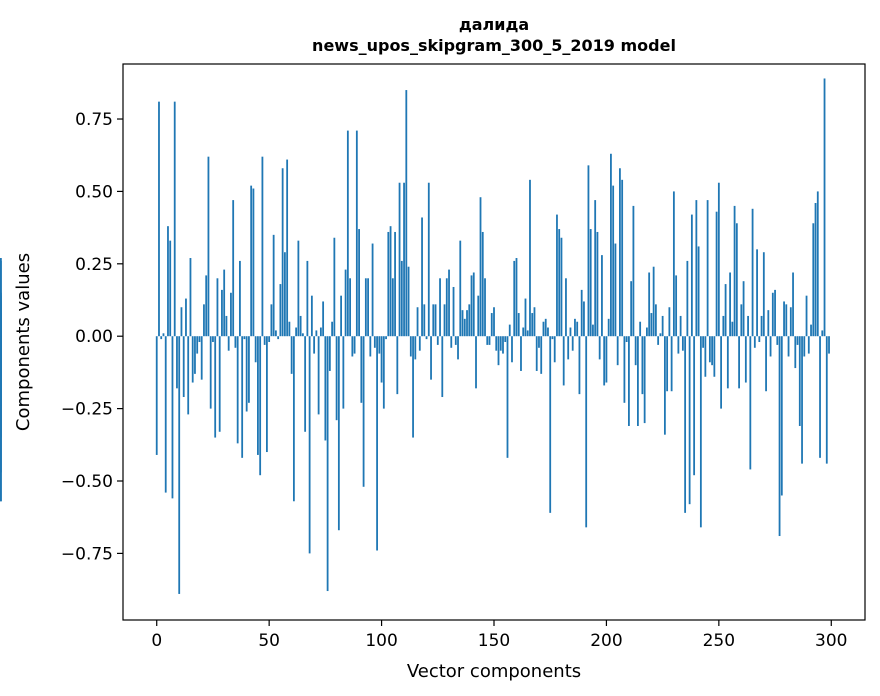  Describe the element at coordinates (494, 671) in the screenshot. I see `x-axis-label: Vector components` at that location.